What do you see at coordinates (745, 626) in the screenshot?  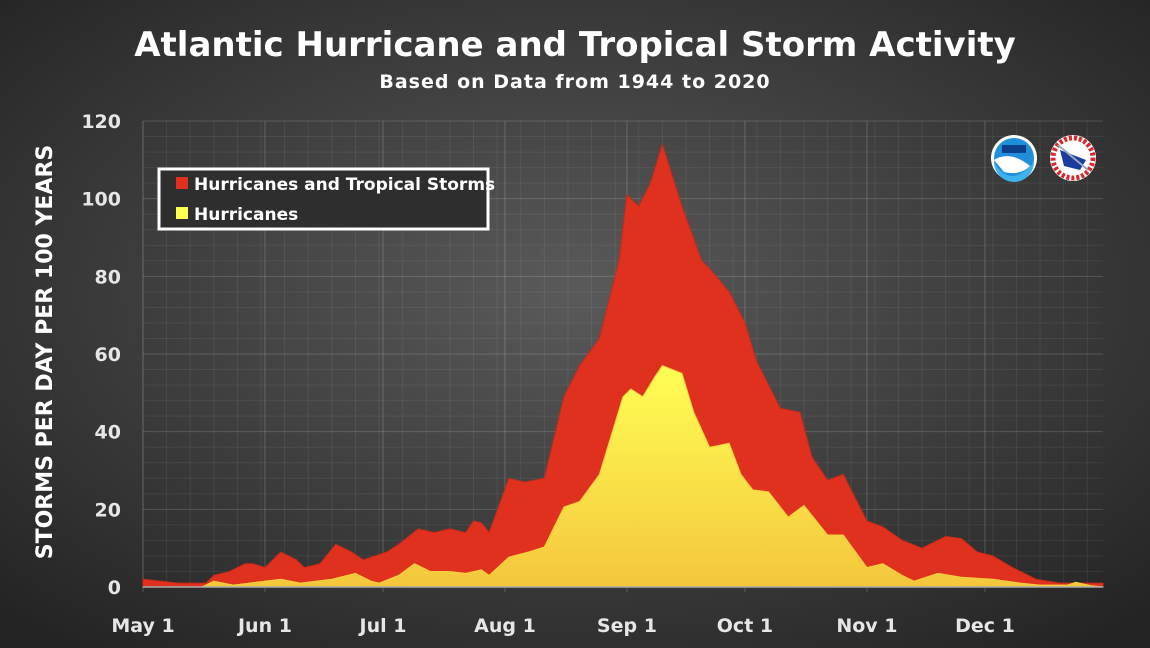 I see `x-tick-label: Oct 1` at bounding box center [745, 626].